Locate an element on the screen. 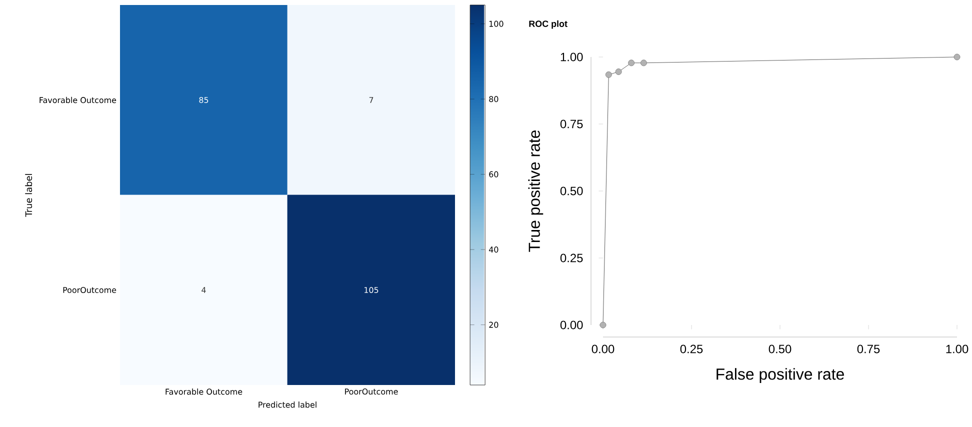  y-tick-label: 0.00 is located at coordinates (571, 325).